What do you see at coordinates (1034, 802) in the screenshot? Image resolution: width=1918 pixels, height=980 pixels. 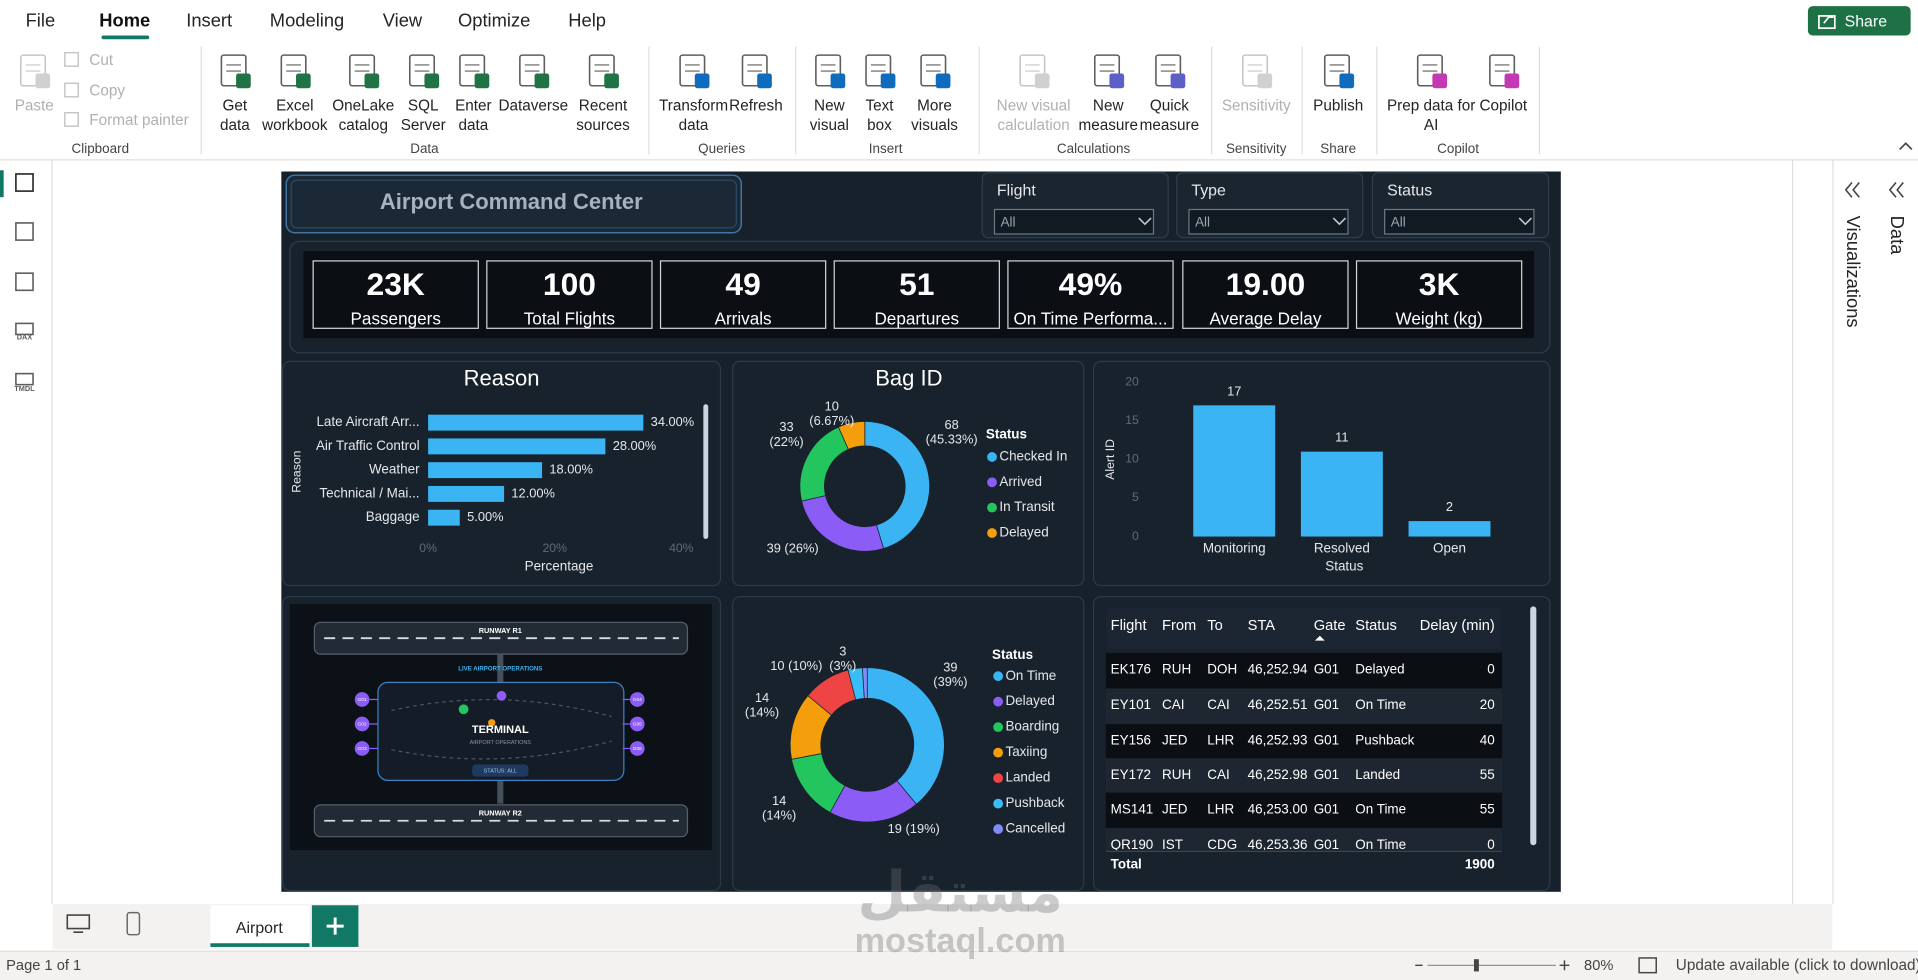 I see `legend-entry: Pushback` at bounding box center [1034, 802].